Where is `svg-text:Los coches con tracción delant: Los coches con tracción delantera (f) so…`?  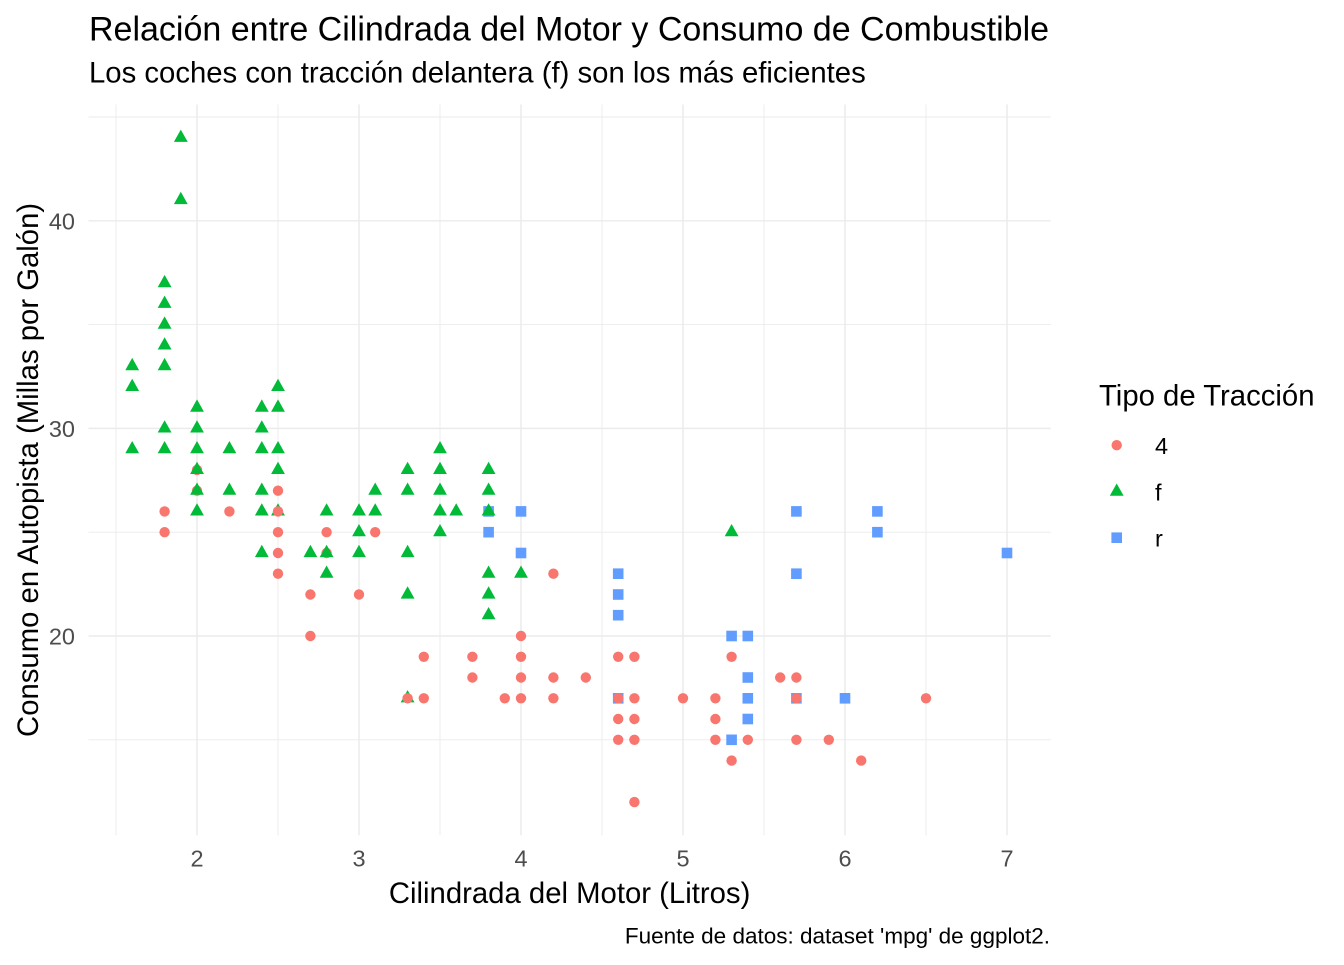
svg-text:Los coches con tracción delant: Los coches con tracción delantera (f) so… is located at coordinates (477, 73).